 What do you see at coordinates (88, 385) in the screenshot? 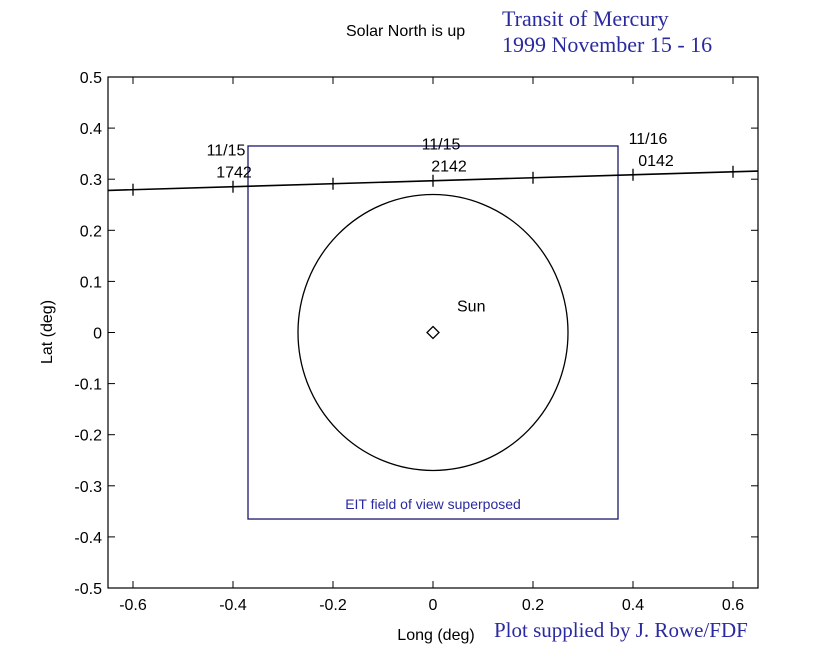
I see `y-tick-label: -0.1` at bounding box center [88, 385].